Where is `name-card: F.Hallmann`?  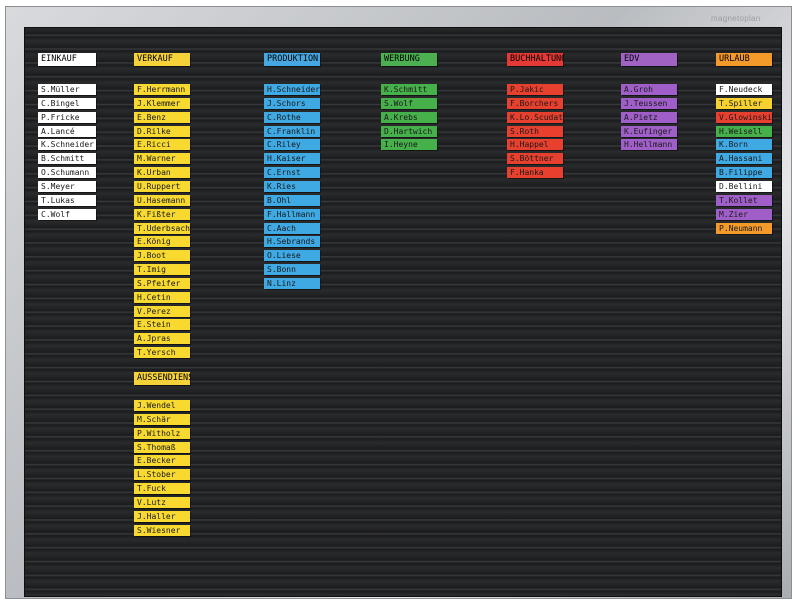
name-card: F.Hallmann is located at coordinates (292, 214).